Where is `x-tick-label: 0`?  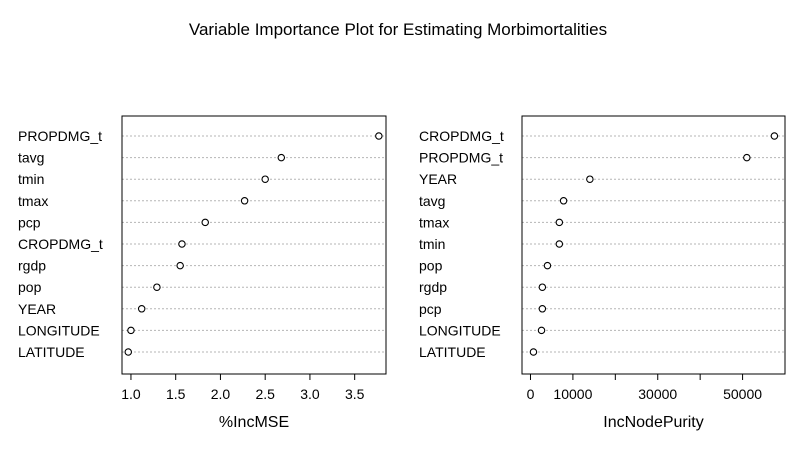
x-tick-label: 0 is located at coordinates (531, 394).